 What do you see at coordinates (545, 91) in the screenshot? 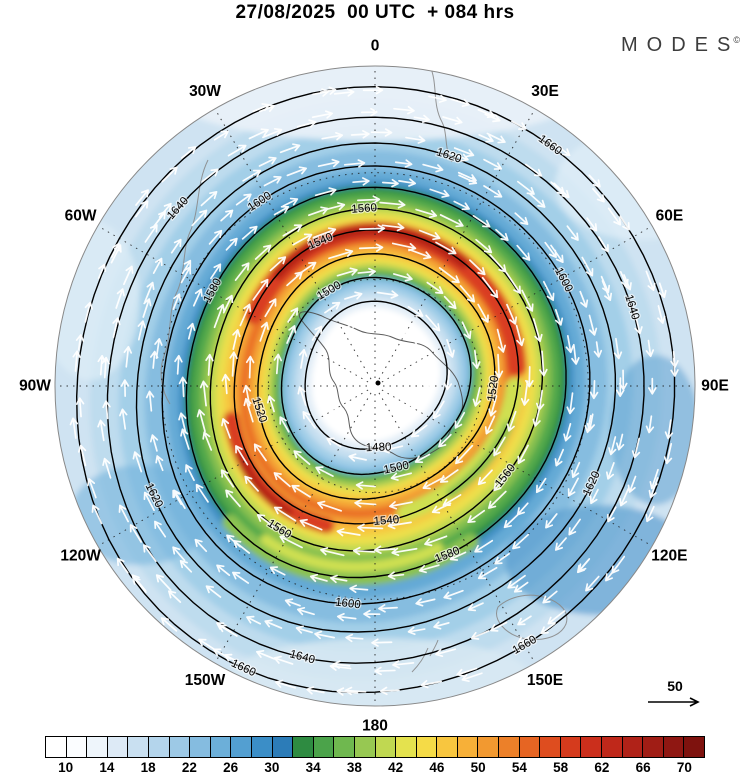
I see `longitude-label: 30E` at bounding box center [545, 91].